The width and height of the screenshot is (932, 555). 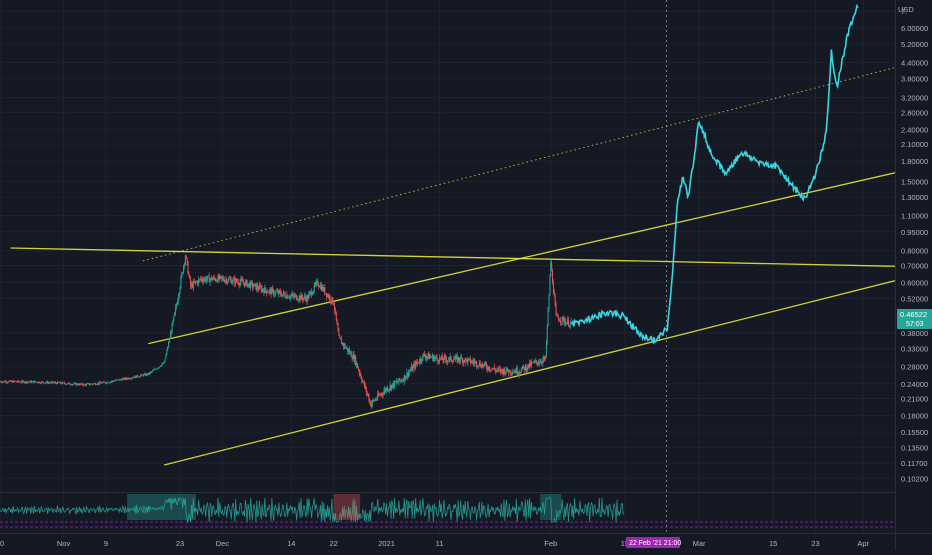 What do you see at coordinates (914, 98) in the screenshot?
I see `price-tick-label: 3.20000` at bounding box center [914, 98].